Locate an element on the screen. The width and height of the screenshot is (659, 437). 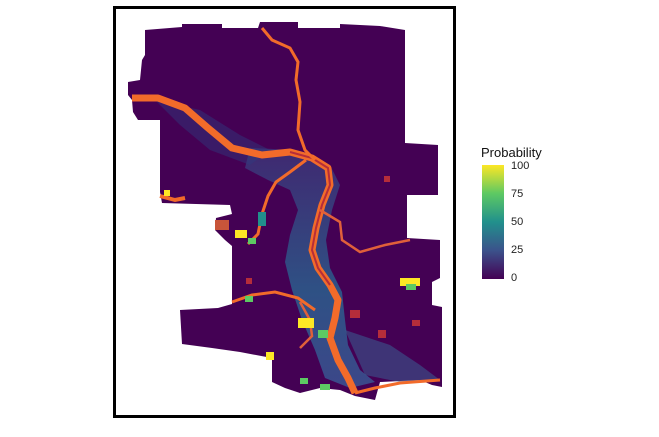
tick-label-0: 0 is located at coordinates (514, 278).